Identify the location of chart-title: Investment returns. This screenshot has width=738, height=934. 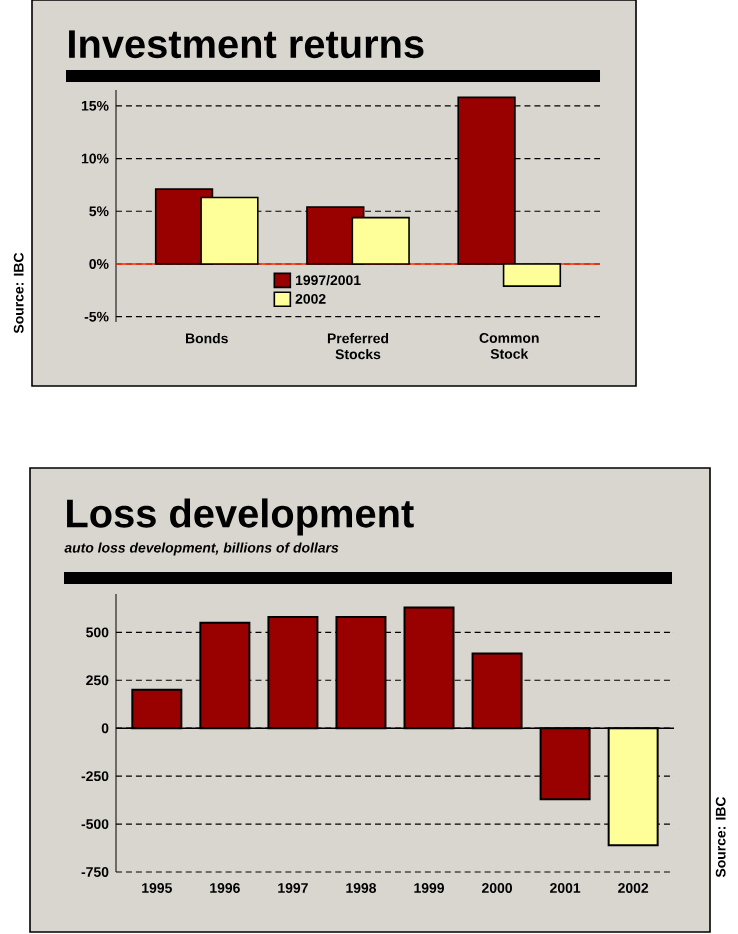
(246, 44).